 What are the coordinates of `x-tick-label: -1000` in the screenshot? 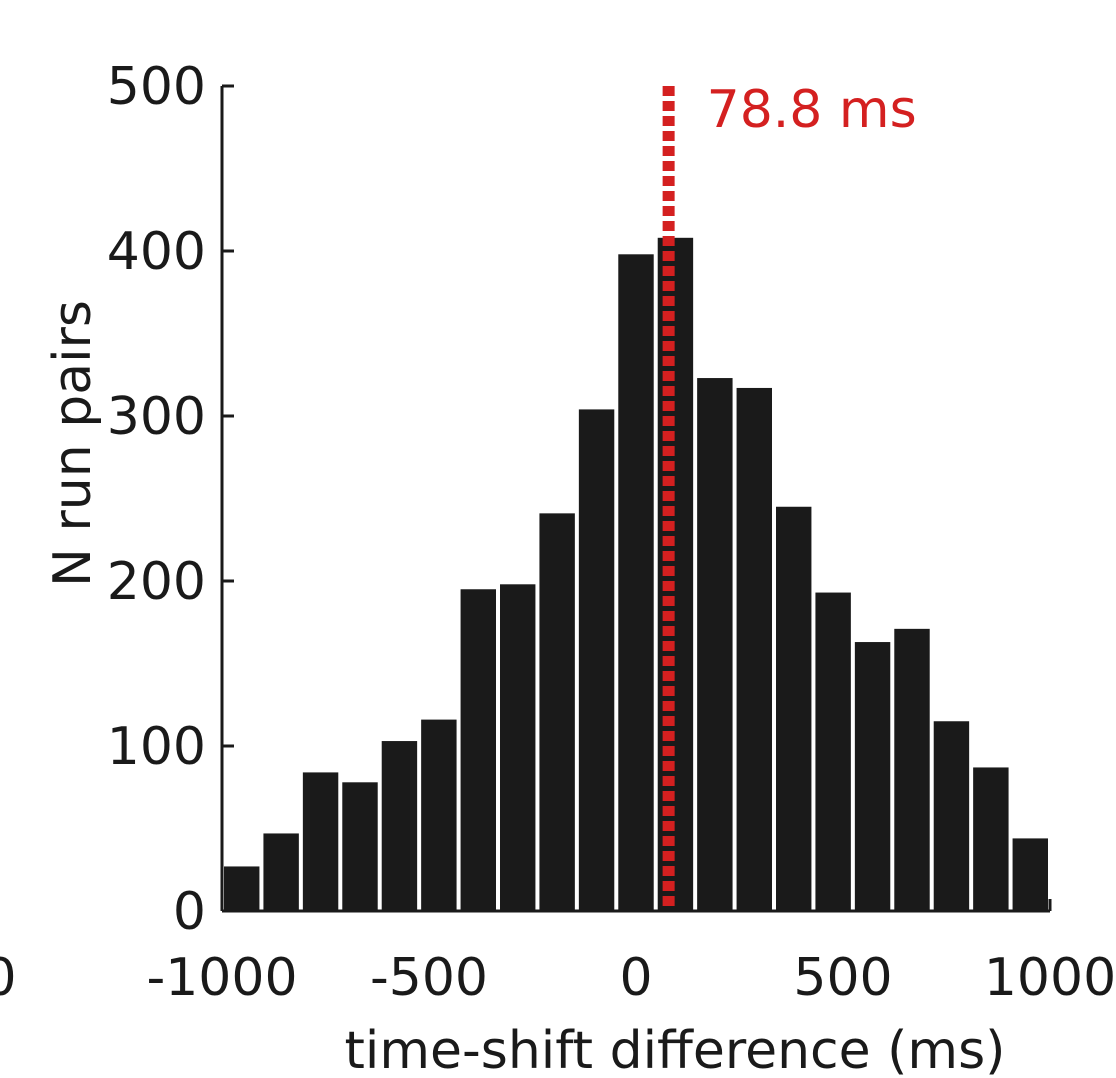 It's located at (221, 978).